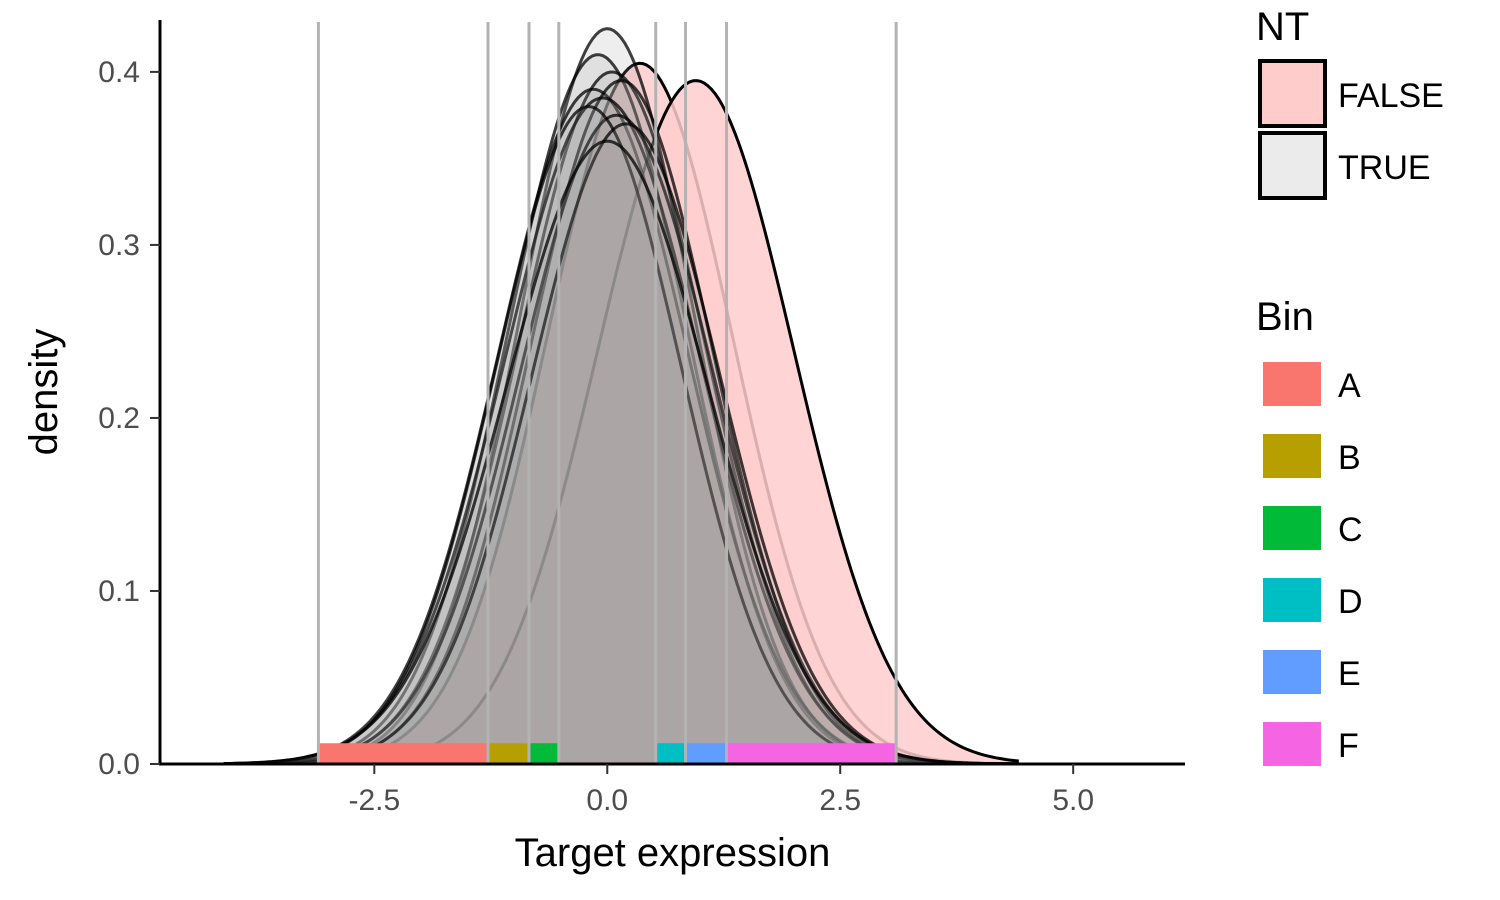 Image resolution: width=1500 pixels, height=900 pixels. Describe the element at coordinates (1348, 746) in the screenshot. I see `legend-bin-label-f: F` at that location.